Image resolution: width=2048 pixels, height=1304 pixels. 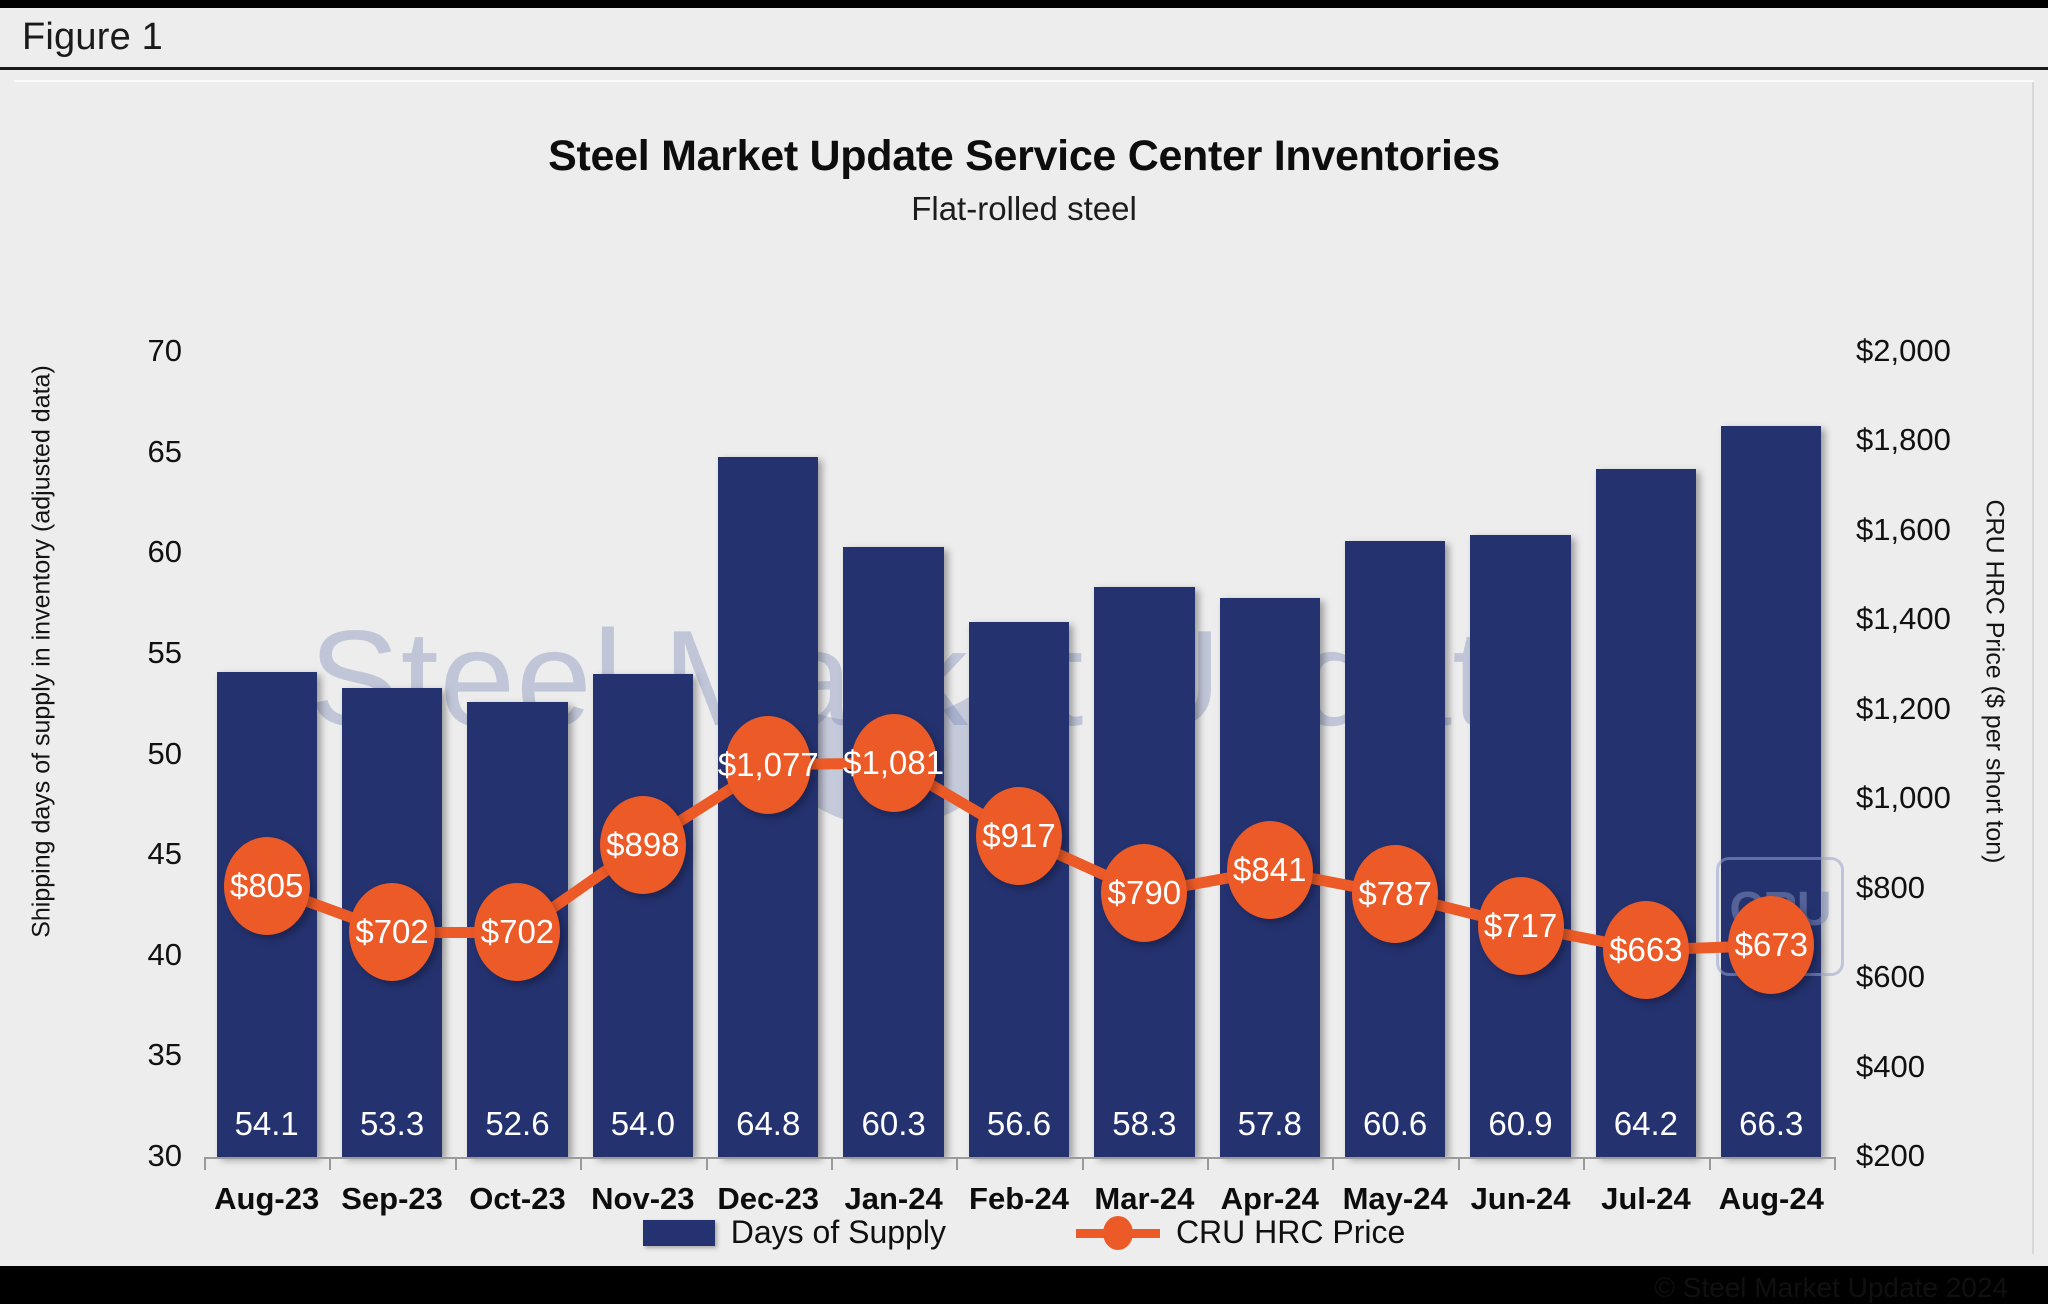 I want to click on legend-item-cru-hrc-price: CRU HRC Price, so click(x=1240, y=1232).